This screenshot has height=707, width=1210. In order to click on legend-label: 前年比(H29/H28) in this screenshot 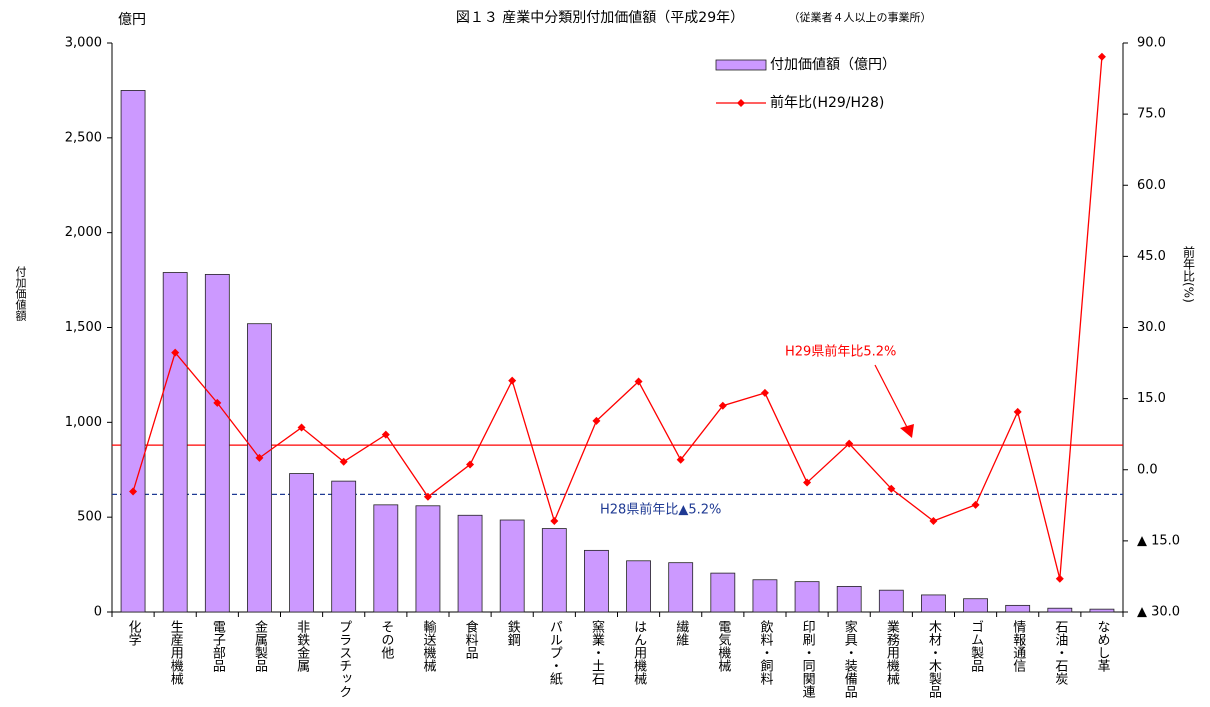, I will do `click(827, 102)`.